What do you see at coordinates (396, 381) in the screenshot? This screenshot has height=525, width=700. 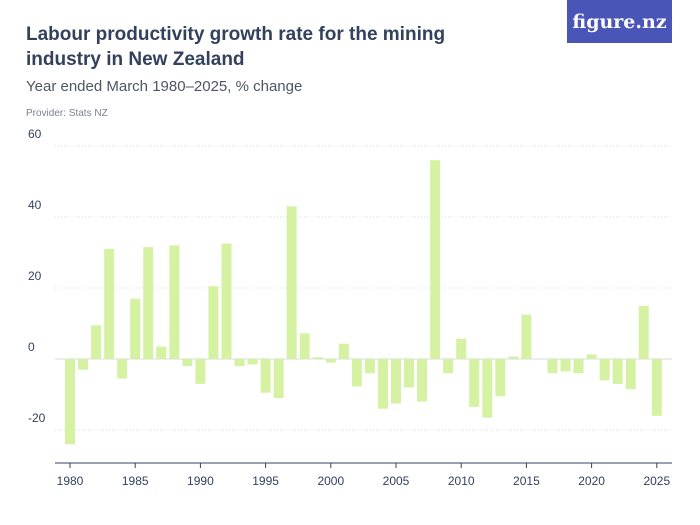 I see `bar-2005` at bounding box center [396, 381].